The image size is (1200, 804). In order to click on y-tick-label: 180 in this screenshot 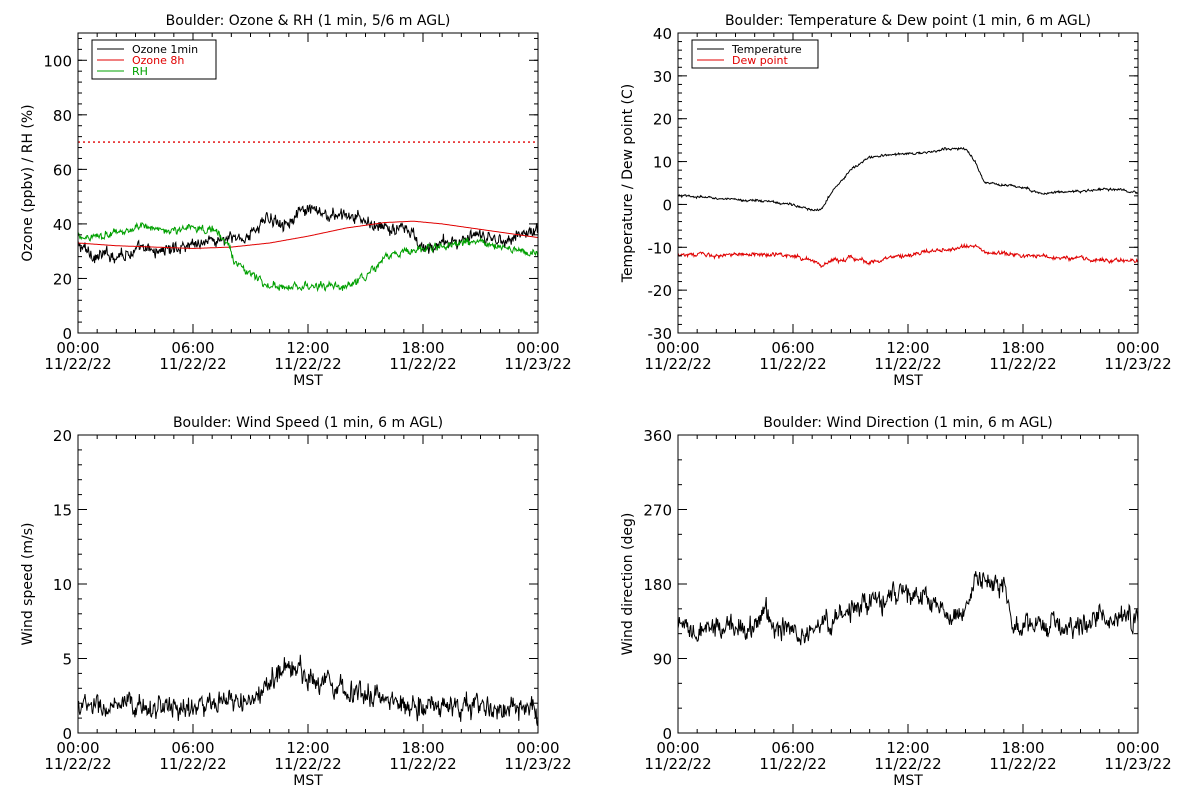, I will do `click(657, 585)`.